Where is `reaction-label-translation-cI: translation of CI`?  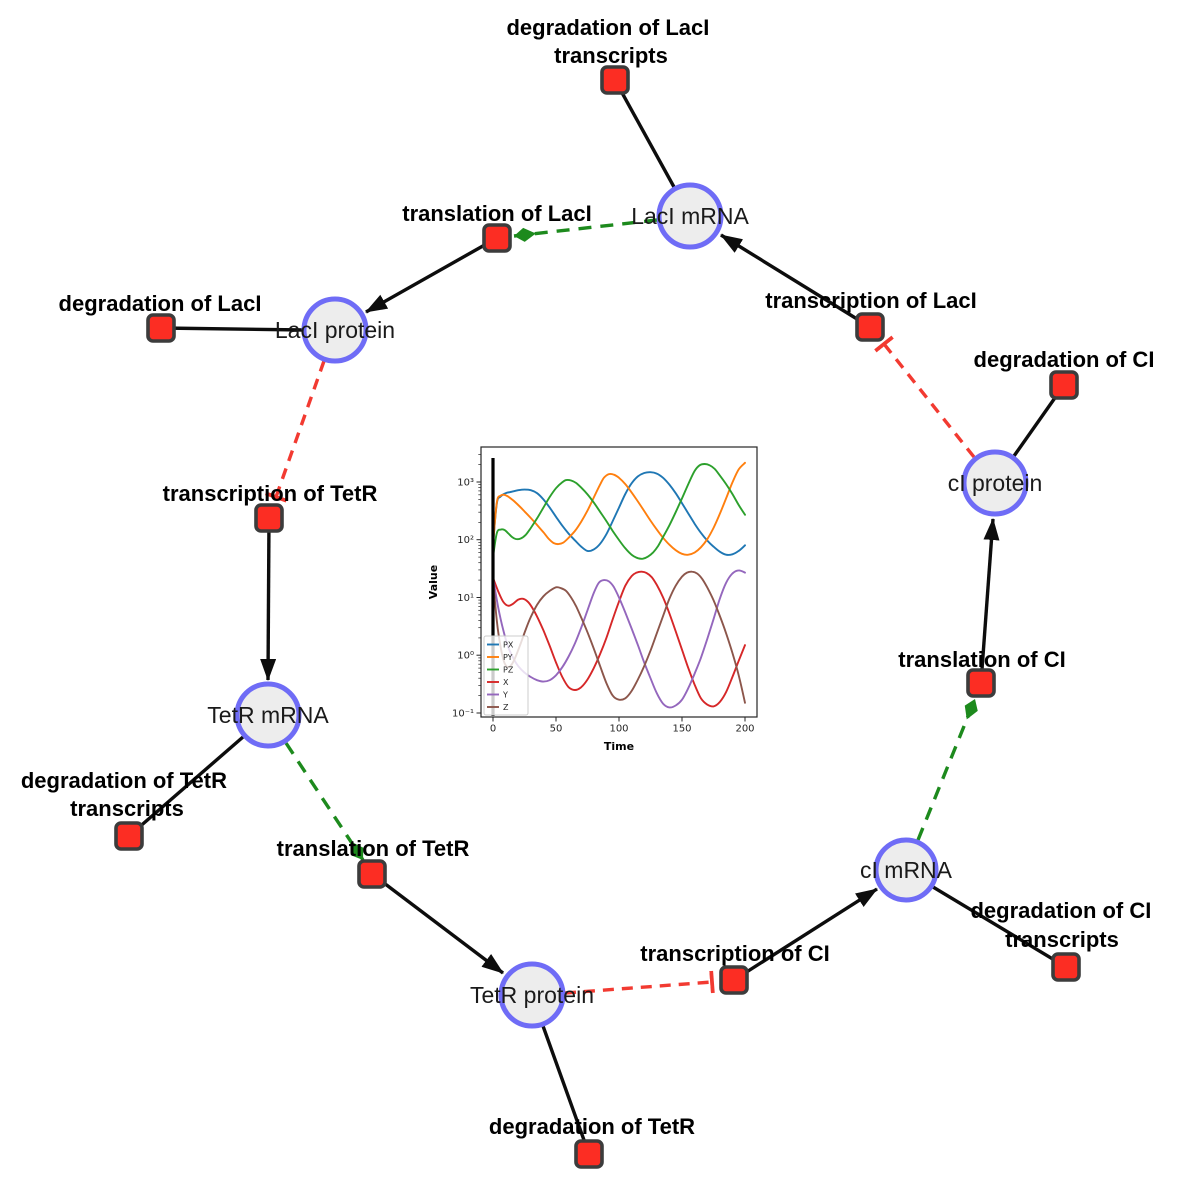
reaction-label-translation-cI: translation of CI is located at coordinates (981, 659).